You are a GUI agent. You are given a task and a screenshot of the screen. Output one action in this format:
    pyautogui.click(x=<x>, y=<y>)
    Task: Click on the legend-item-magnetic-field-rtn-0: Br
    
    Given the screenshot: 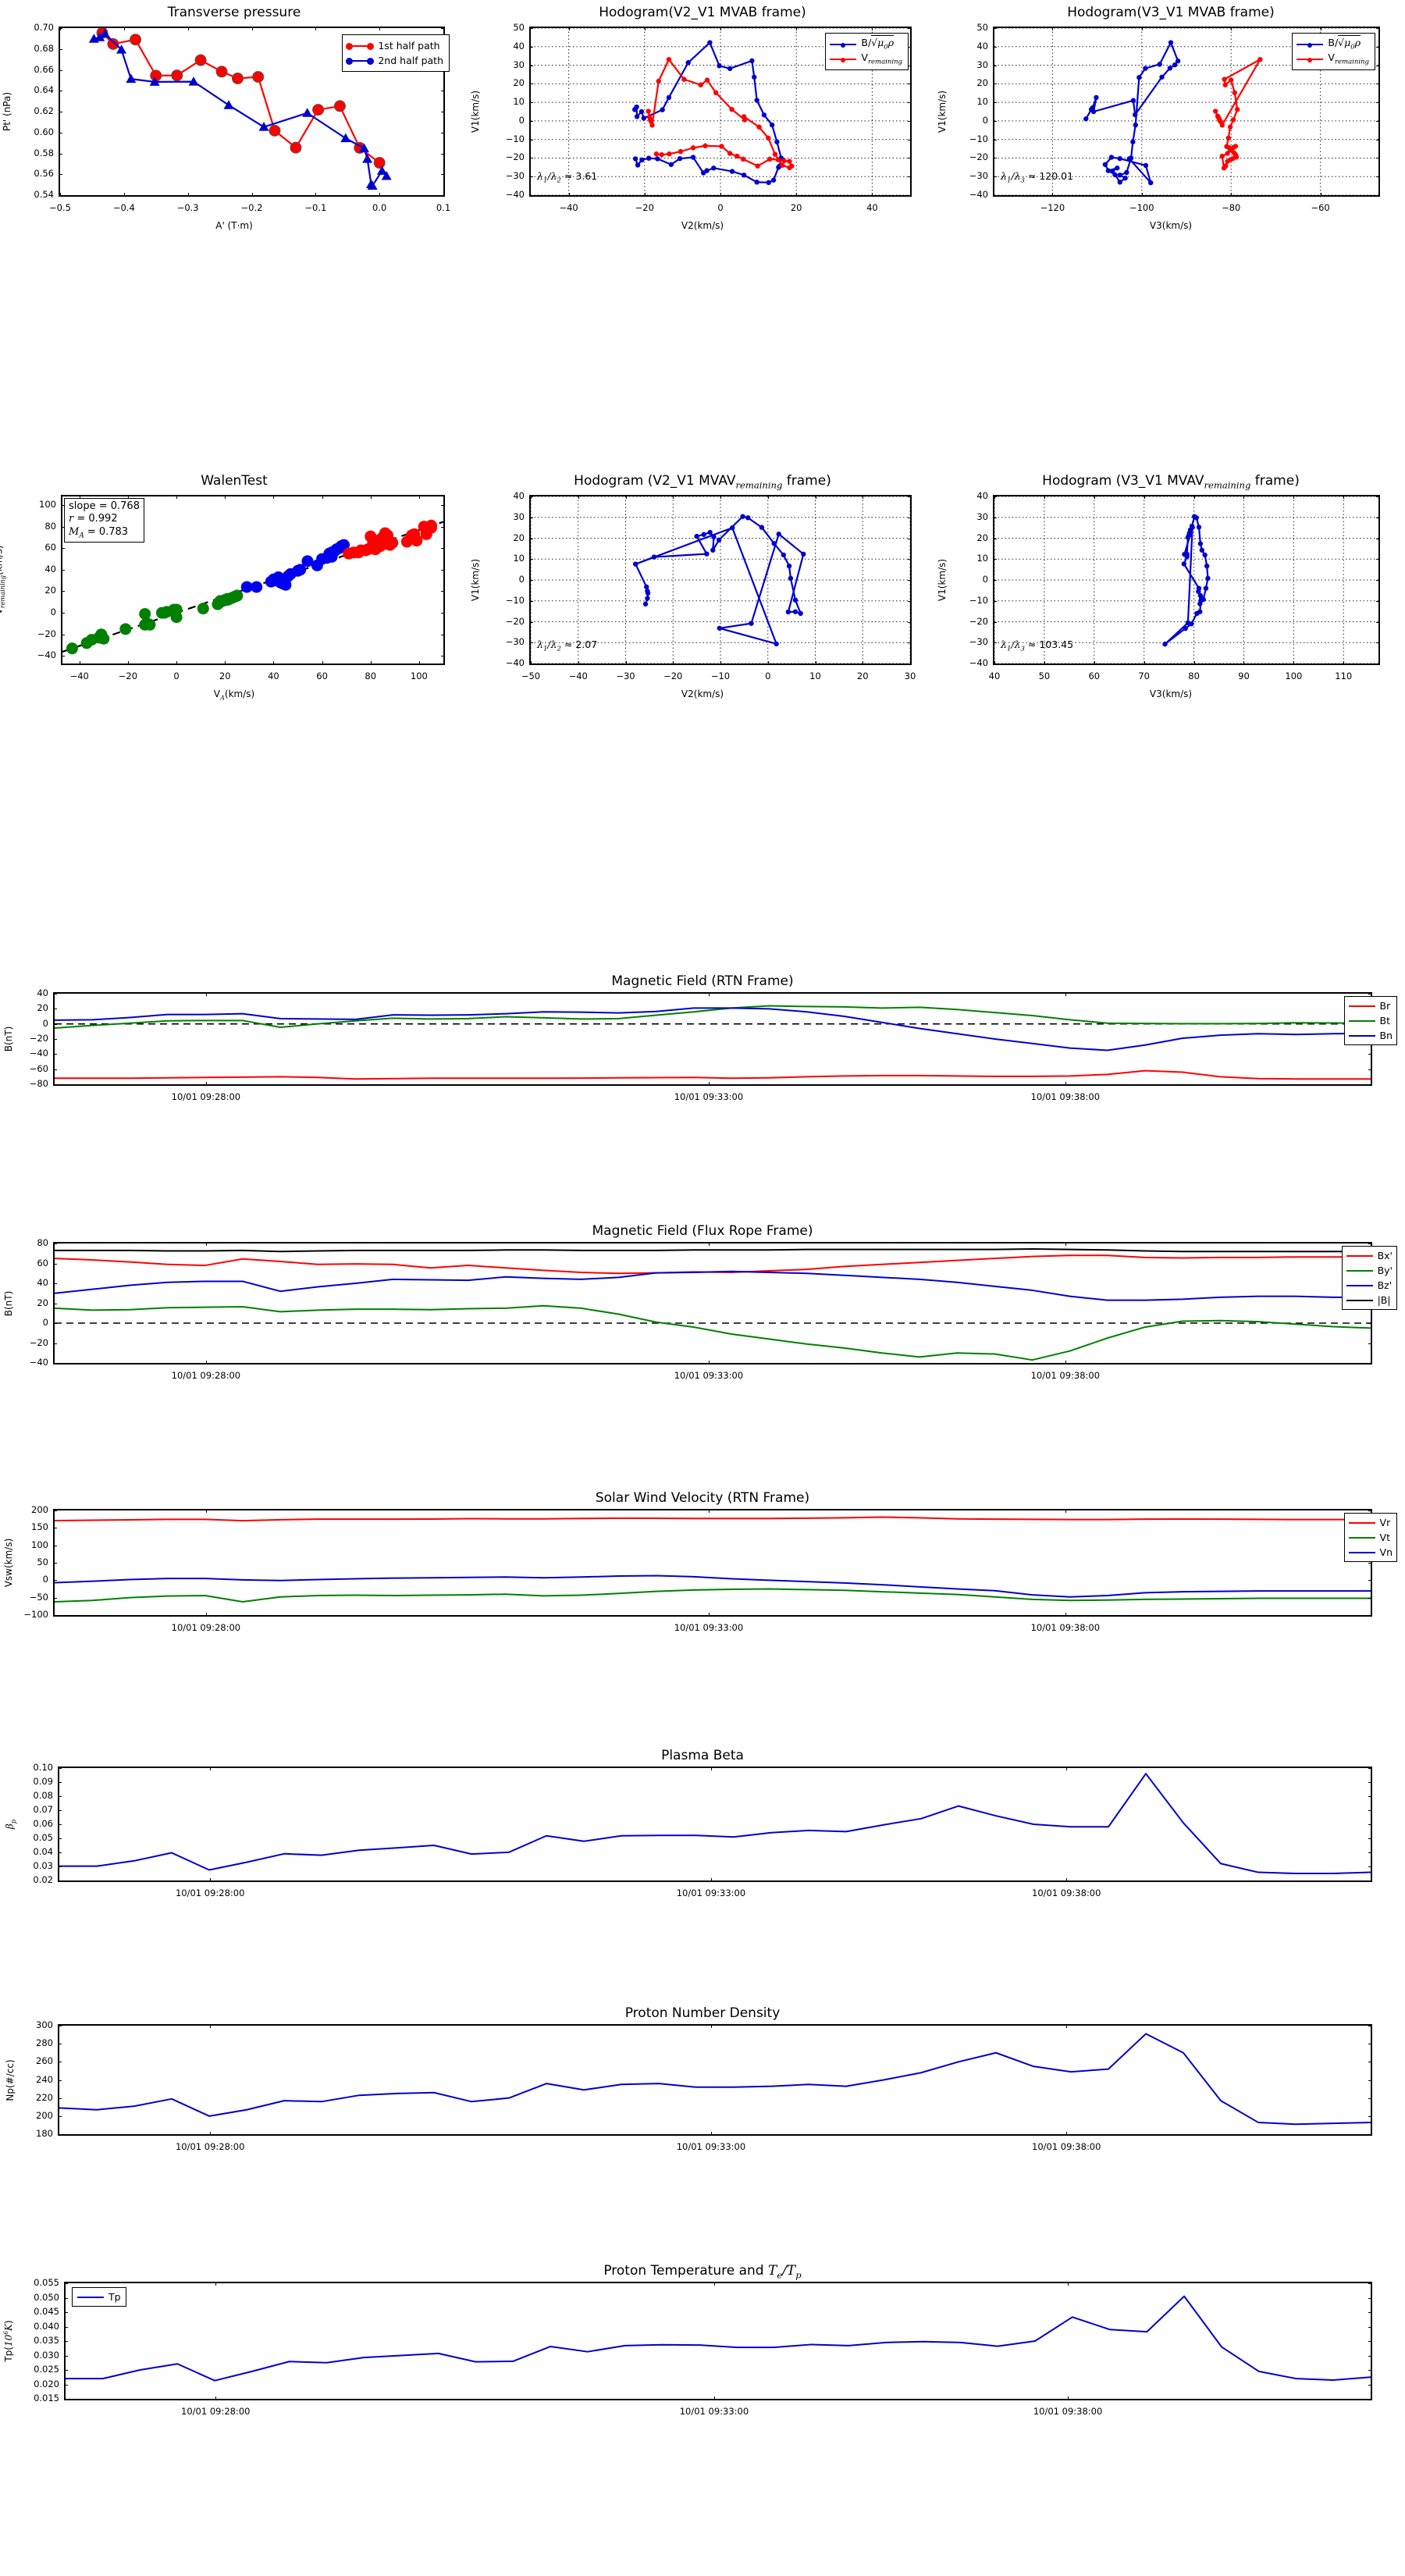 What is the action you would take?
    pyautogui.click(x=1370, y=1005)
    